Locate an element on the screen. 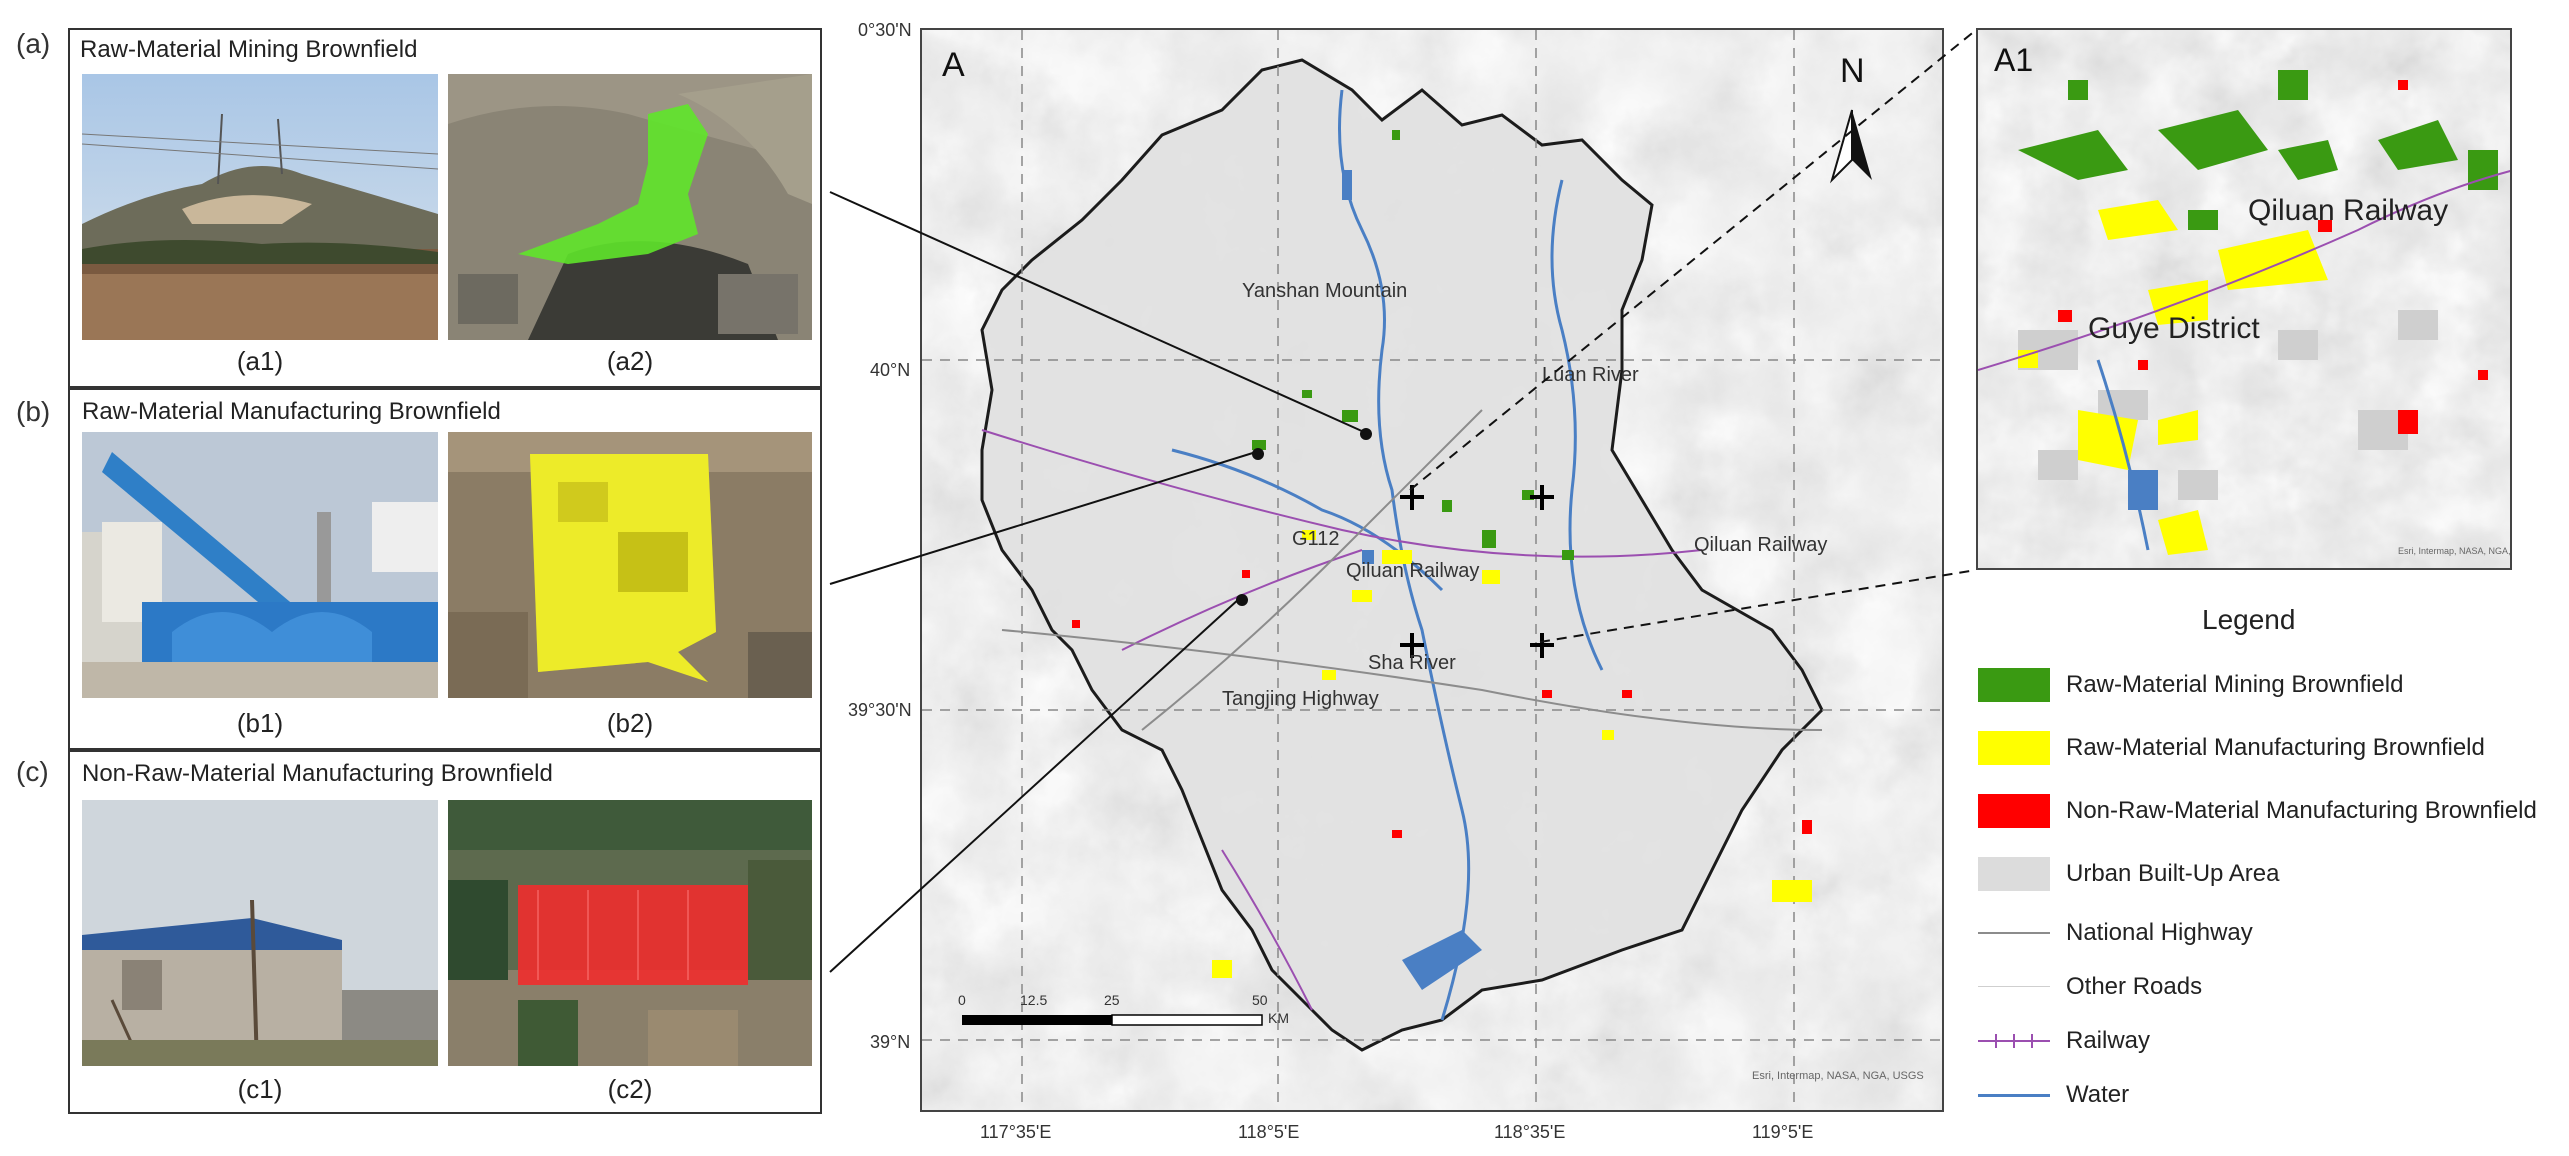  inset-map-canvas is located at coordinates (2244, 299).